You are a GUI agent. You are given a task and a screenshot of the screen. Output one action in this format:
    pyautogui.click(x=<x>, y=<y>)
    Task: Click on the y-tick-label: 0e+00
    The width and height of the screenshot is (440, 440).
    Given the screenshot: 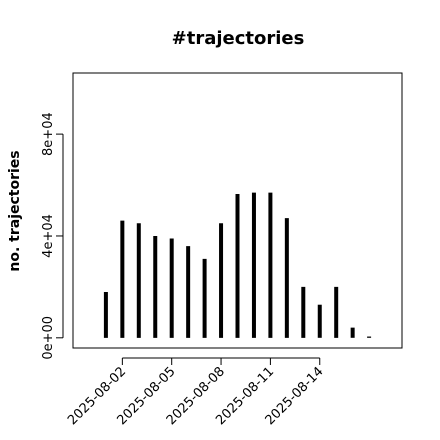 What is the action you would take?
    pyautogui.click(x=48, y=338)
    